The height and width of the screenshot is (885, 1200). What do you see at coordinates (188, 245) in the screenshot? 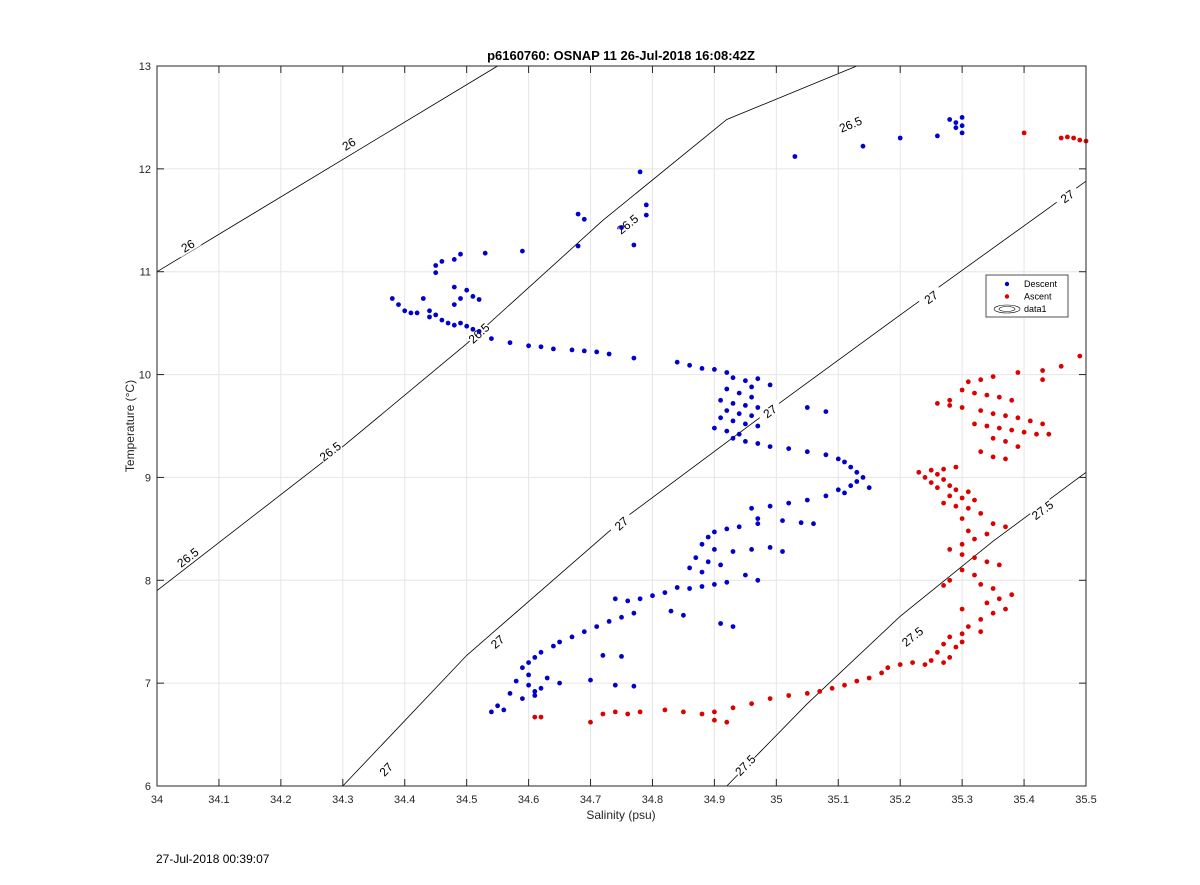
I see `contour-label: 26` at bounding box center [188, 245].